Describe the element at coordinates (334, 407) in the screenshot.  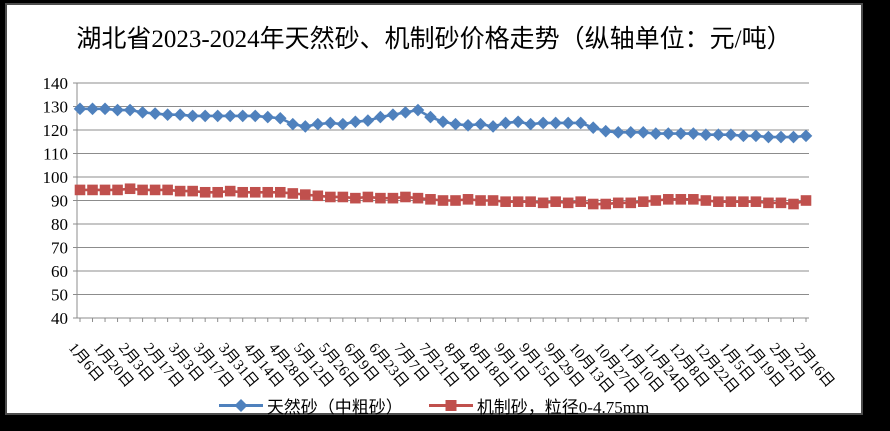
I see `legend-label-0: 天然砂（中粗砂）` at that location.